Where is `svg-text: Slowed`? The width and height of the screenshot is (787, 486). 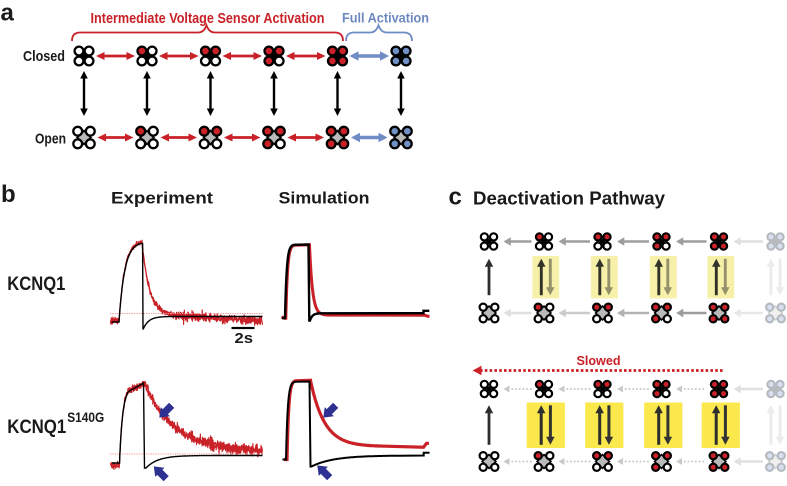
svg-text: Slowed is located at coordinates (599, 360).